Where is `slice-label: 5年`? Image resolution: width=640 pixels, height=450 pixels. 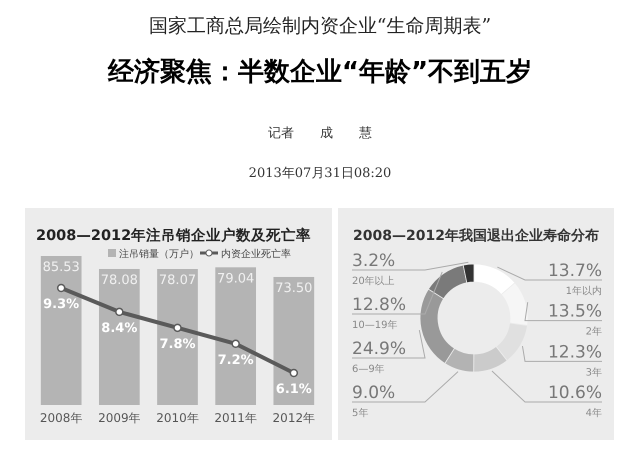 slice-label: 5年 is located at coordinates (360, 413).